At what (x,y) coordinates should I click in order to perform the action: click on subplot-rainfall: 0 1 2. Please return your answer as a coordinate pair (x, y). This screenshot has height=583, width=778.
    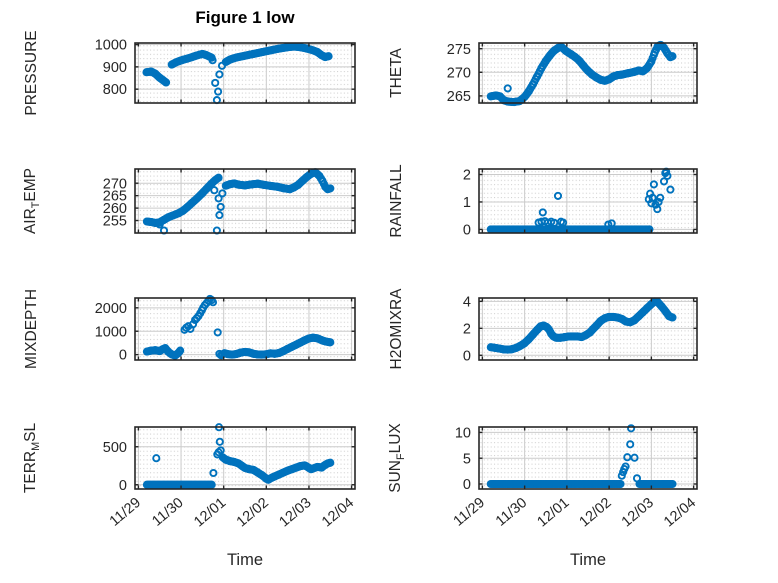
    Looking at the image, I should click on (580, 203).